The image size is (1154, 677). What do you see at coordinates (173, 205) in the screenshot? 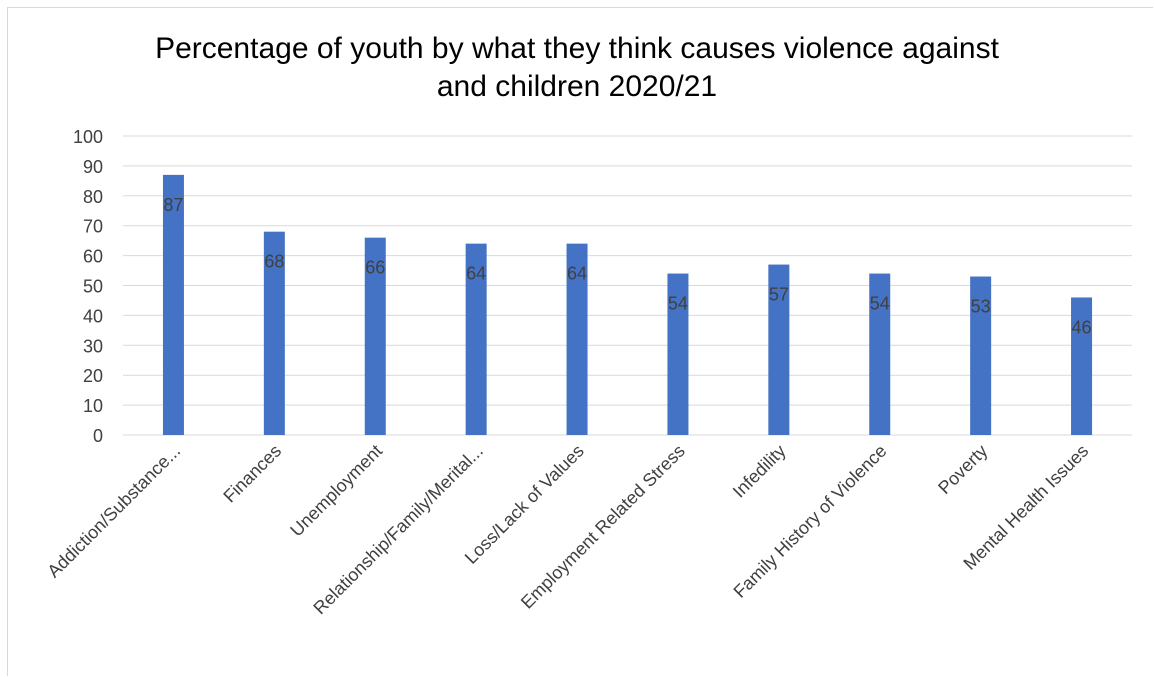
I see `data-label: 87` at bounding box center [173, 205].